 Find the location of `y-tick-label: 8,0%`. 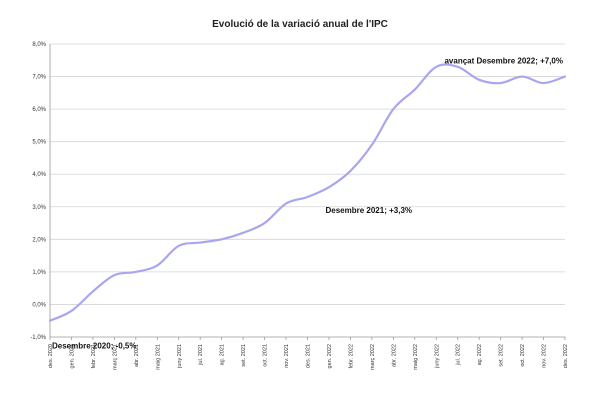

y-tick-label: 8,0% is located at coordinates (39, 45).